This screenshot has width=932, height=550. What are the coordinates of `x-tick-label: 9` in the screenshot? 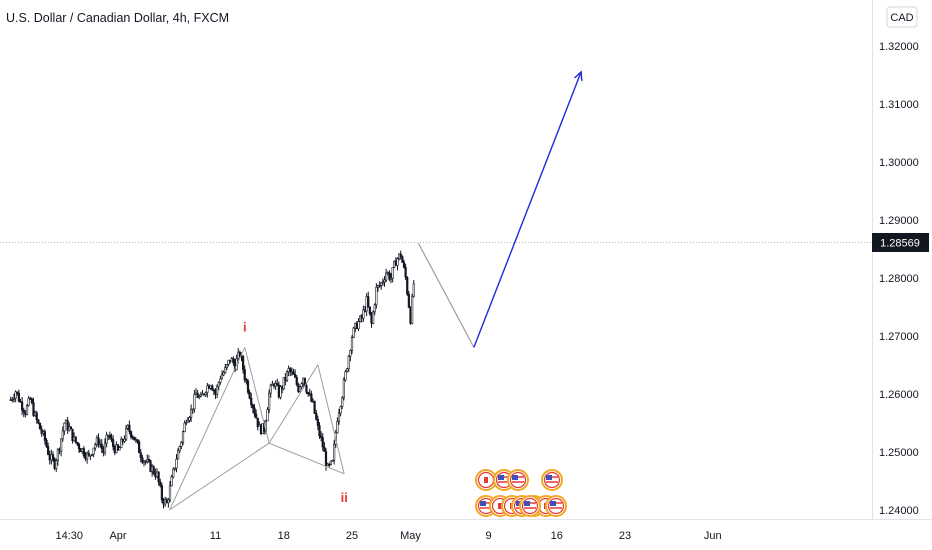 It's located at (488, 536).